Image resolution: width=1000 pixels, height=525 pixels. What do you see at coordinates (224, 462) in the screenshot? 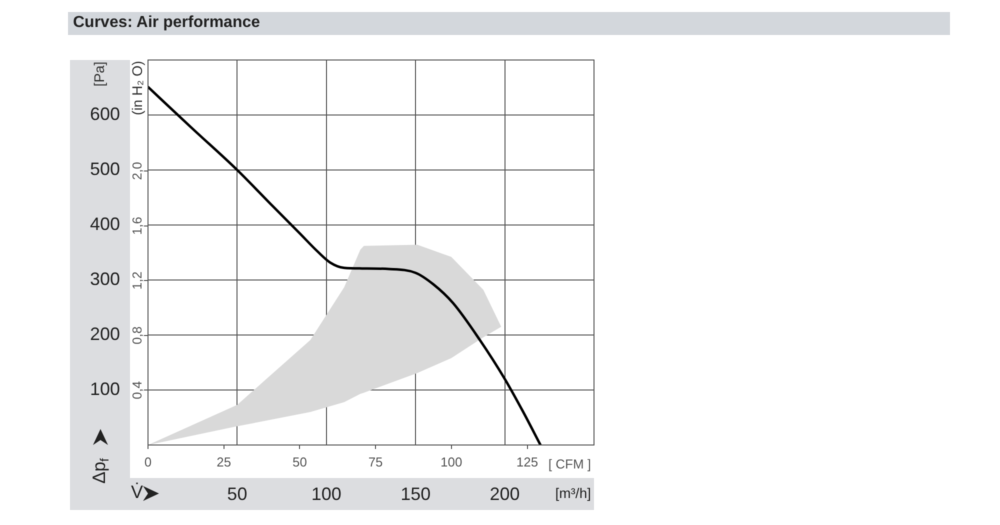
I see `x2-tick-label: 25` at bounding box center [224, 462].